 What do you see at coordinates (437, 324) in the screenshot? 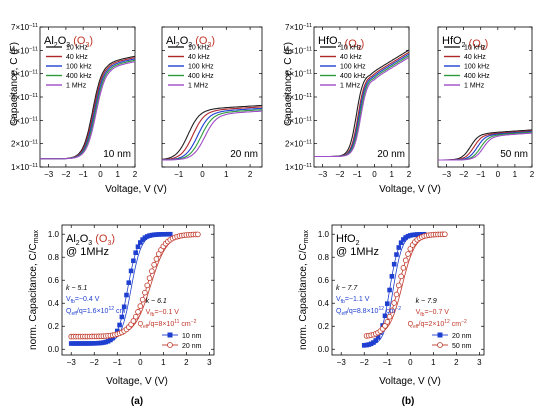
I see `annotation-q-red: Qeff/q=2×1012 cm−2` at bounding box center [437, 324].